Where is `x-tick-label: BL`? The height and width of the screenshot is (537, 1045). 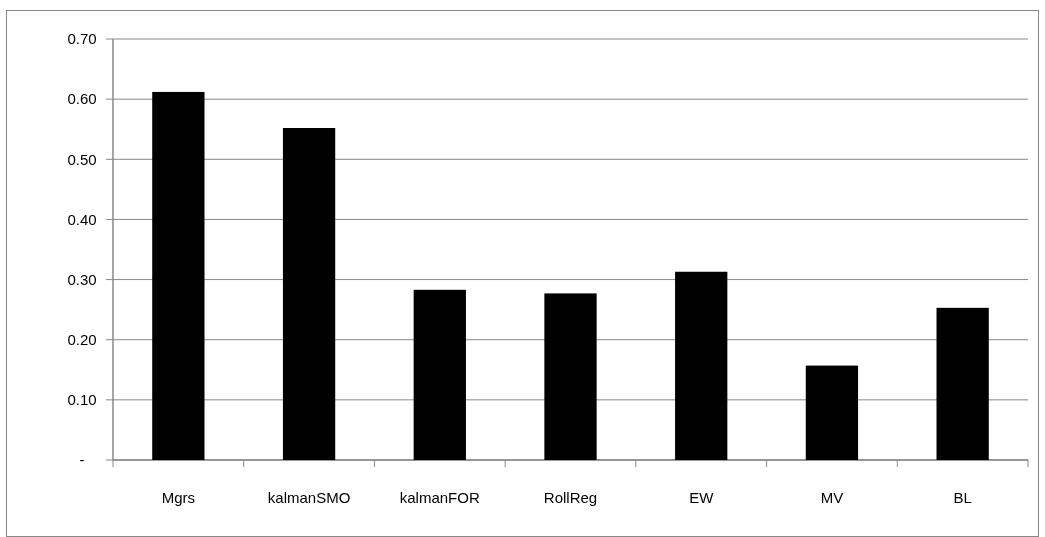
x-tick-label: BL is located at coordinates (962, 497).